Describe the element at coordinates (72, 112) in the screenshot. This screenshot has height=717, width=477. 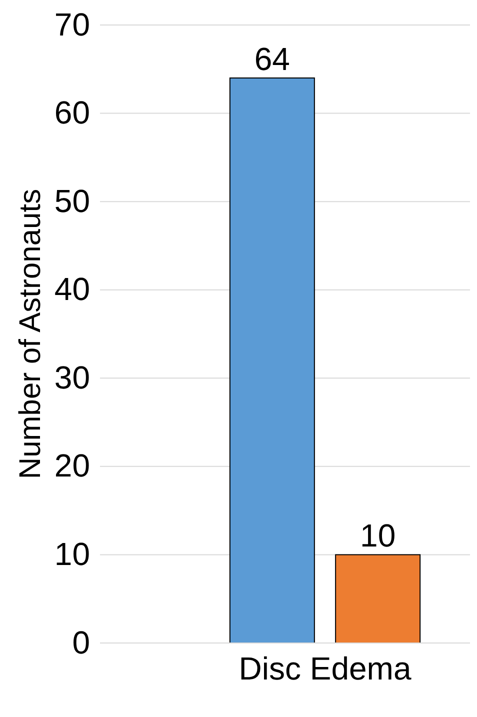
I see `y-tick-label: 60` at that location.